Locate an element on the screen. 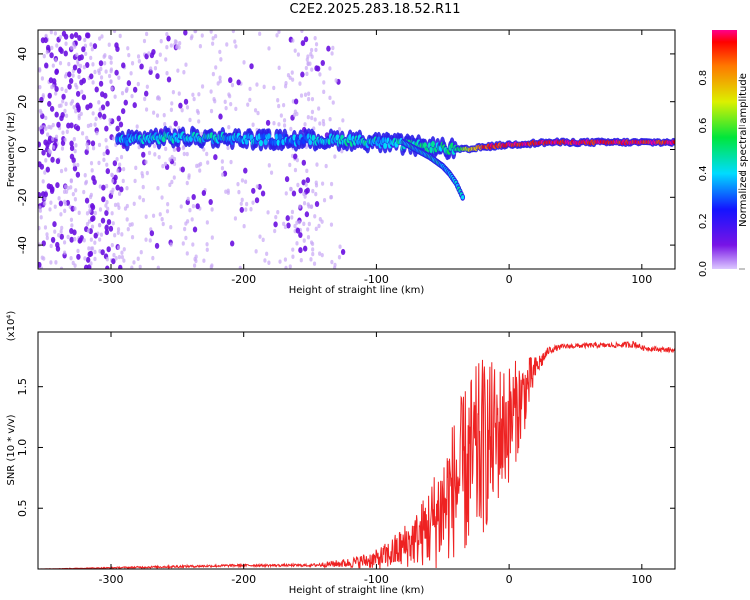 The width and height of the screenshot is (750, 600). ridge-core is located at coordinates (268, 136).